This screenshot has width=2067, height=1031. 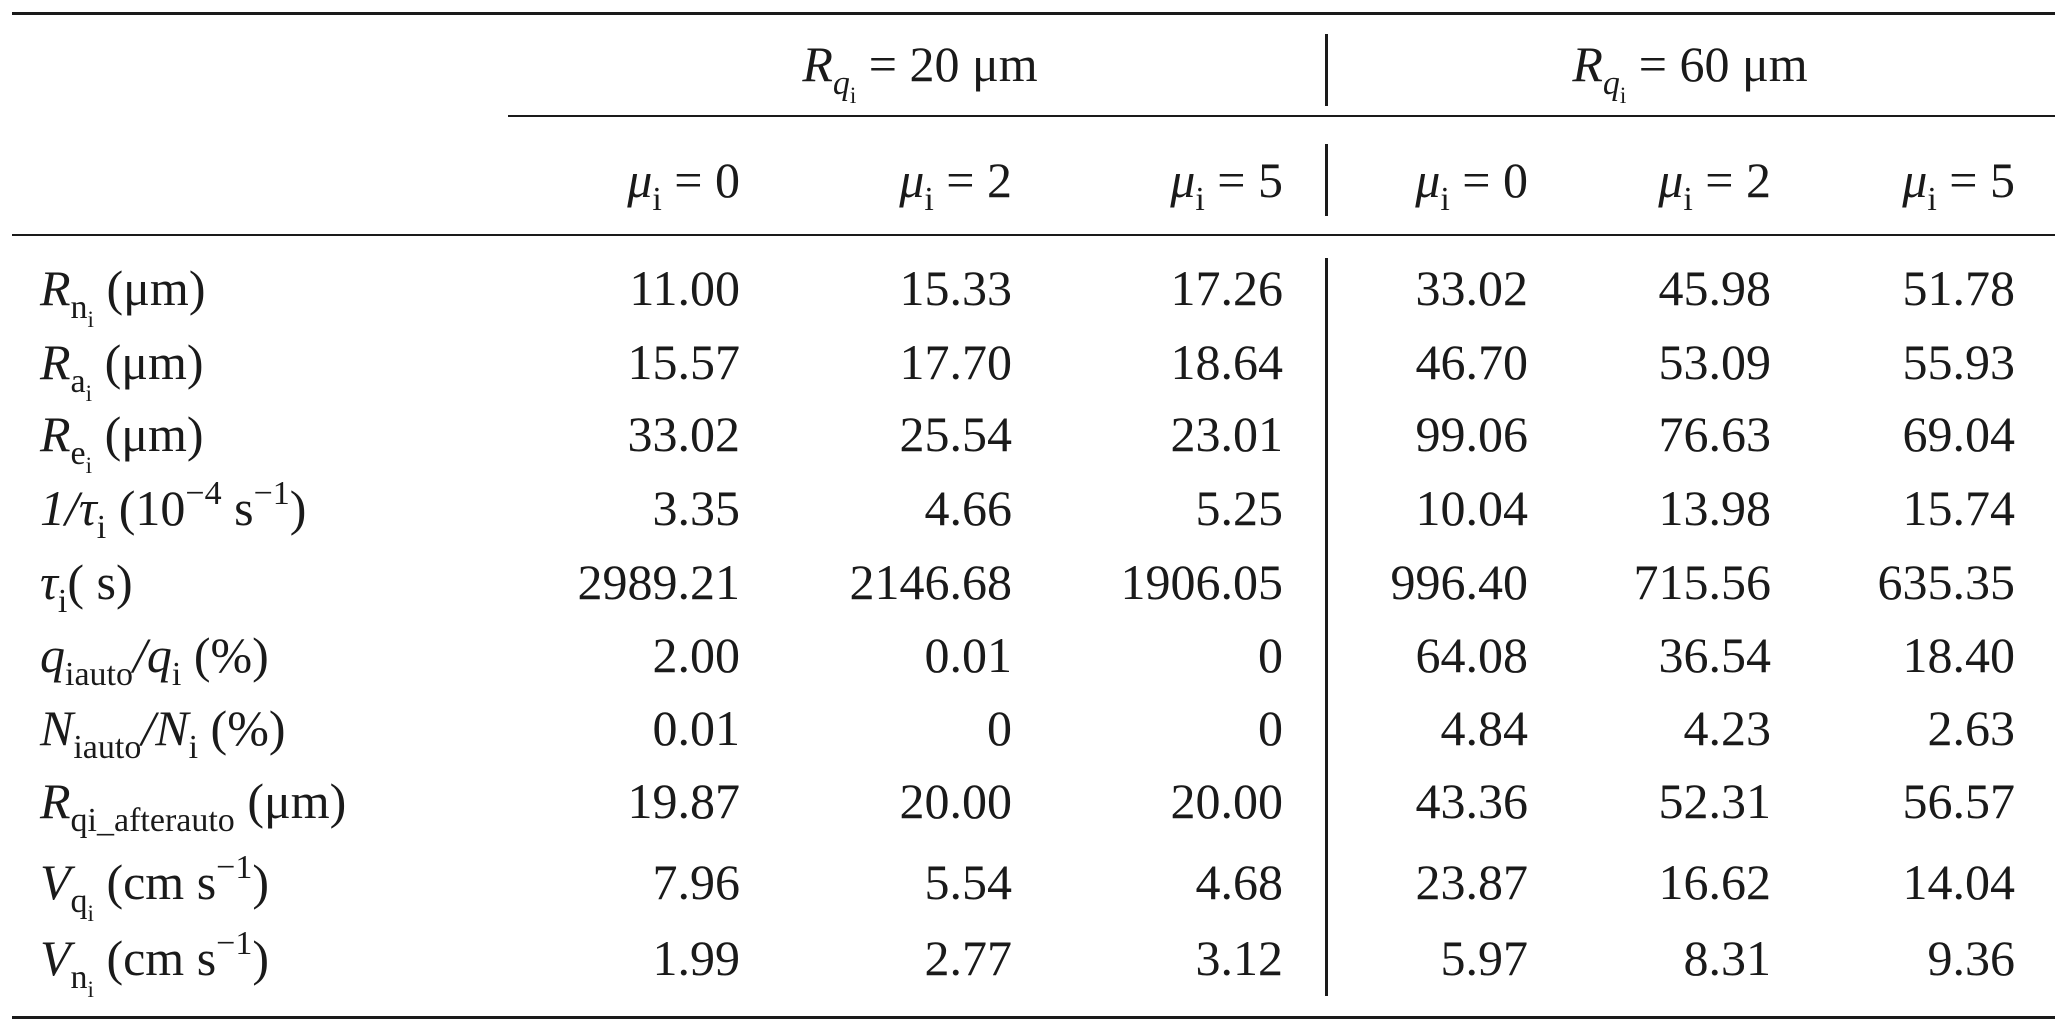 I want to click on group-divider-head, so click(x=1326, y=180).